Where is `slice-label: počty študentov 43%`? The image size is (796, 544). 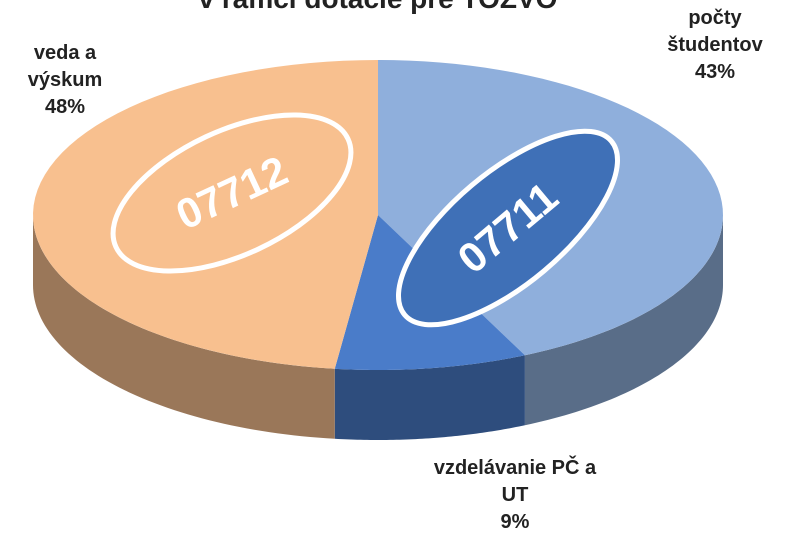
slice-label: počty študentov 43% is located at coordinates (715, 45).